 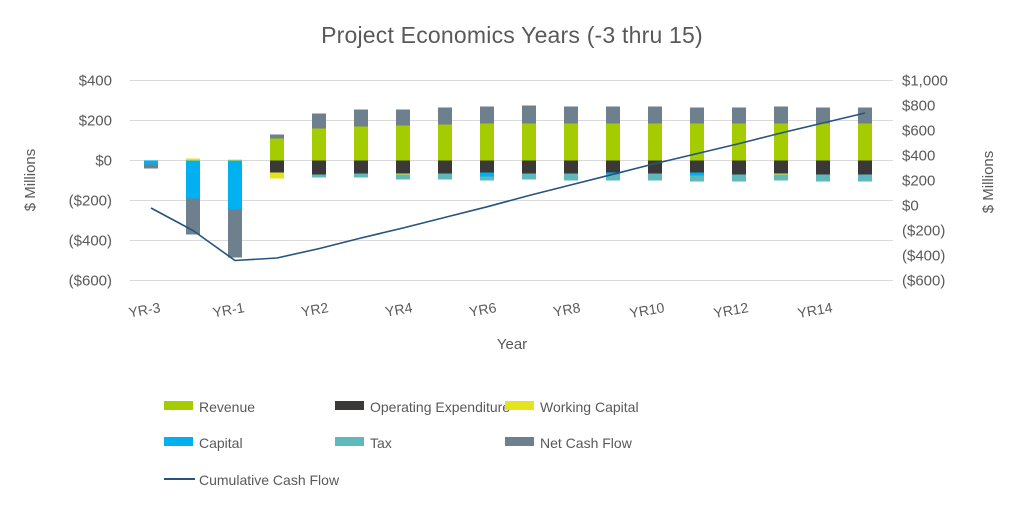 I want to click on bar-segment-operating-expenditure-YR13, so click(x=781, y=167).